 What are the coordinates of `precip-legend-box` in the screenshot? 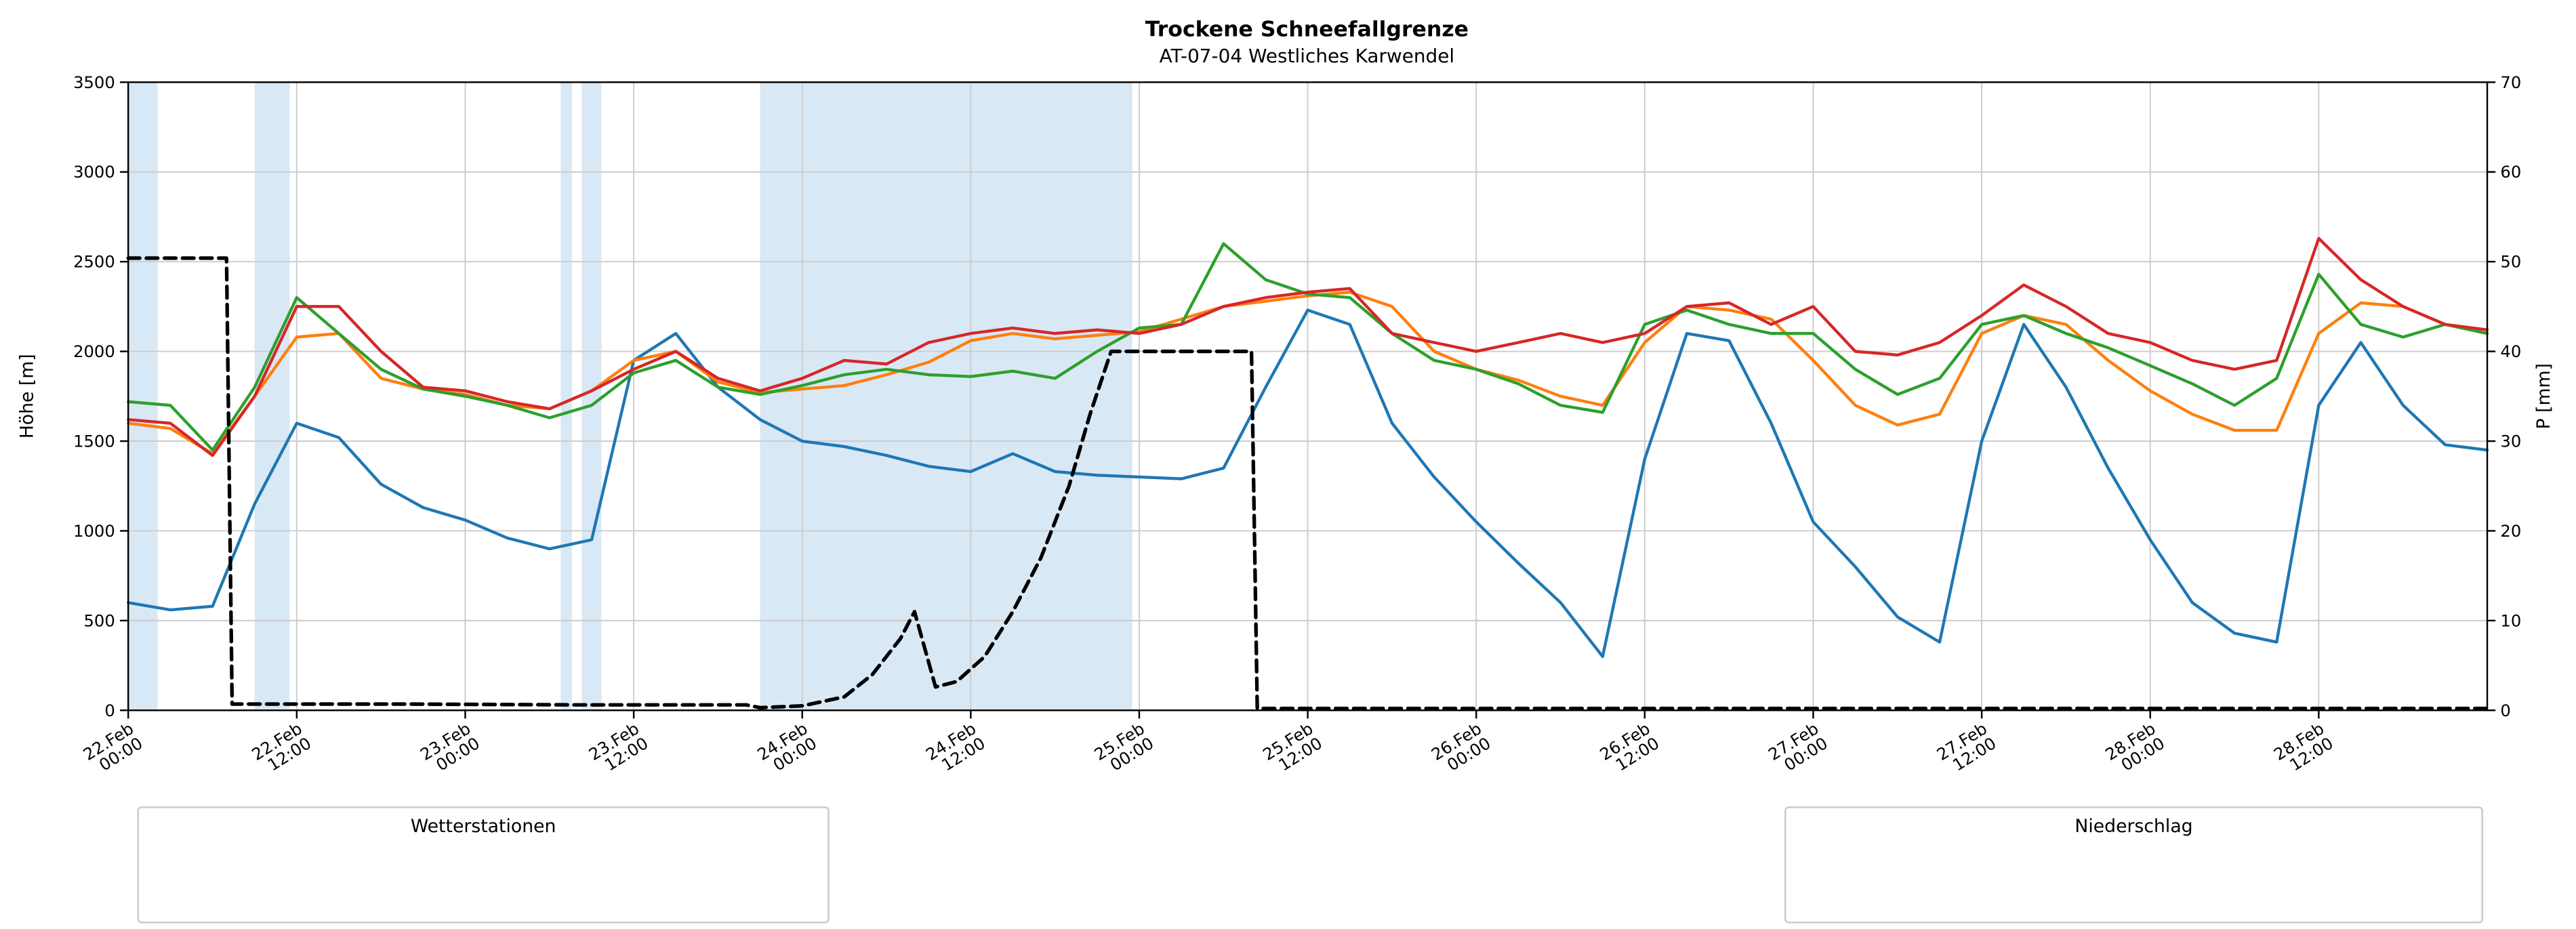 It's located at (2134, 865).